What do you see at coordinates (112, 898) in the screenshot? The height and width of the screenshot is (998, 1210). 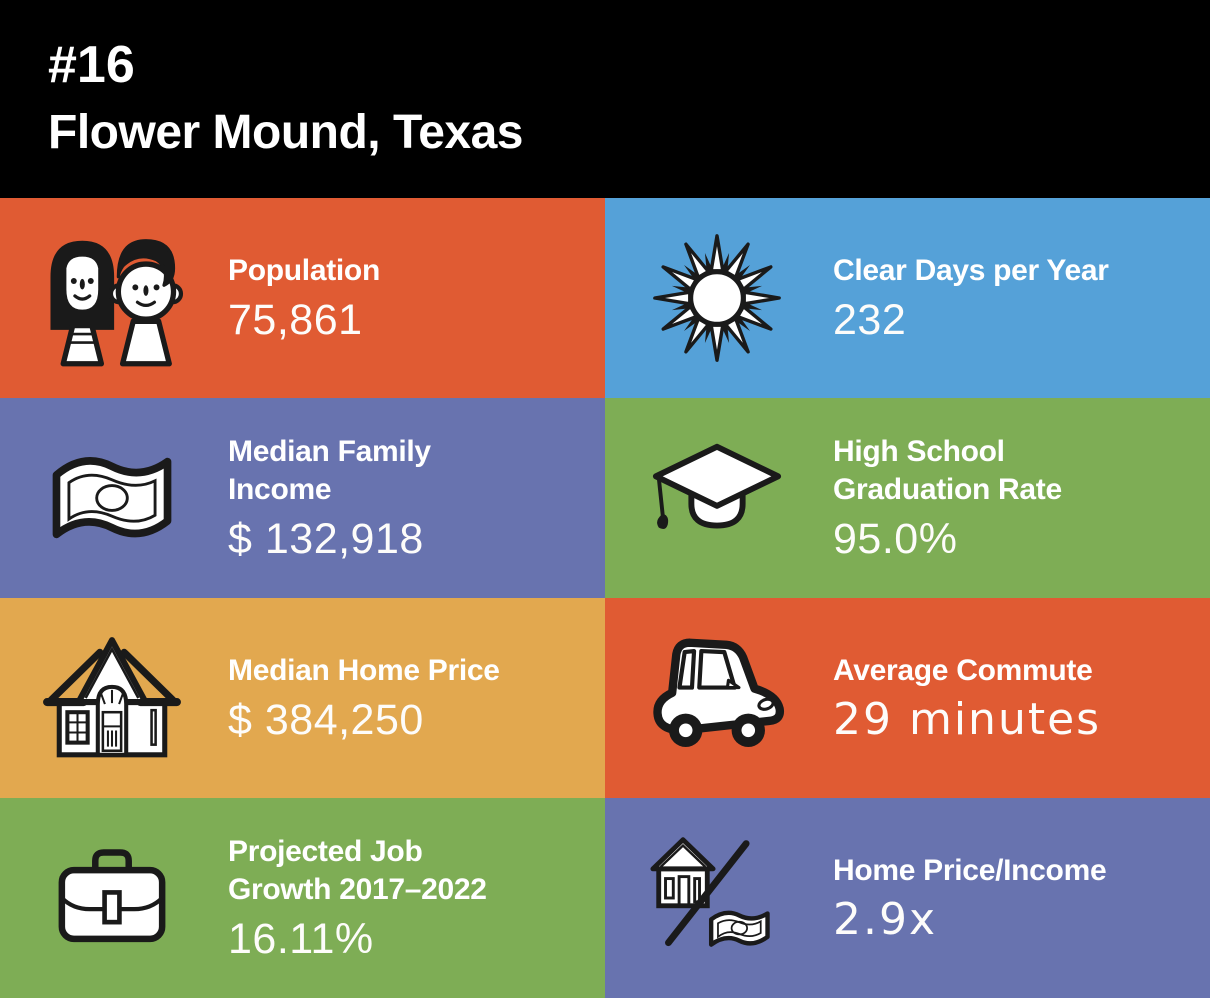 I see `briefcase-icon` at bounding box center [112, 898].